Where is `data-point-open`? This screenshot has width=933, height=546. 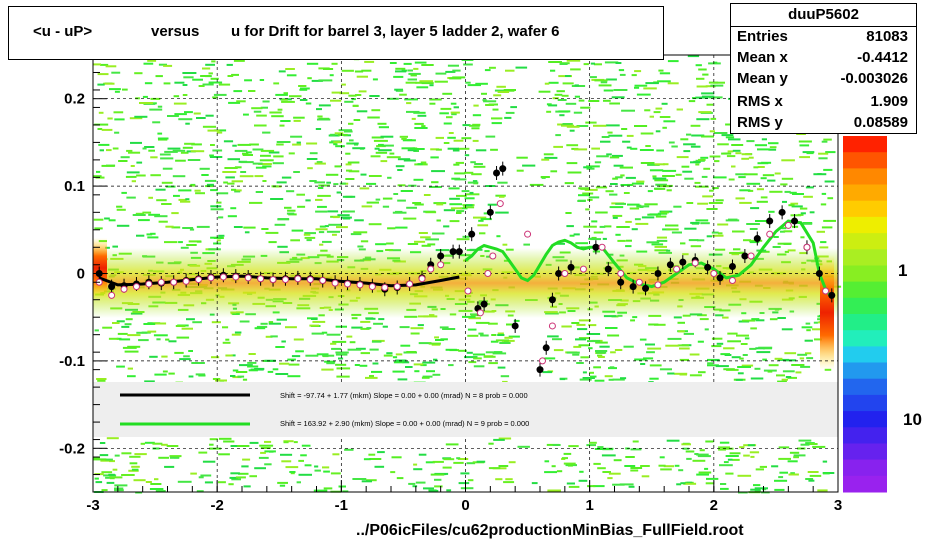 data-point-open is located at coordinates (199, 280).